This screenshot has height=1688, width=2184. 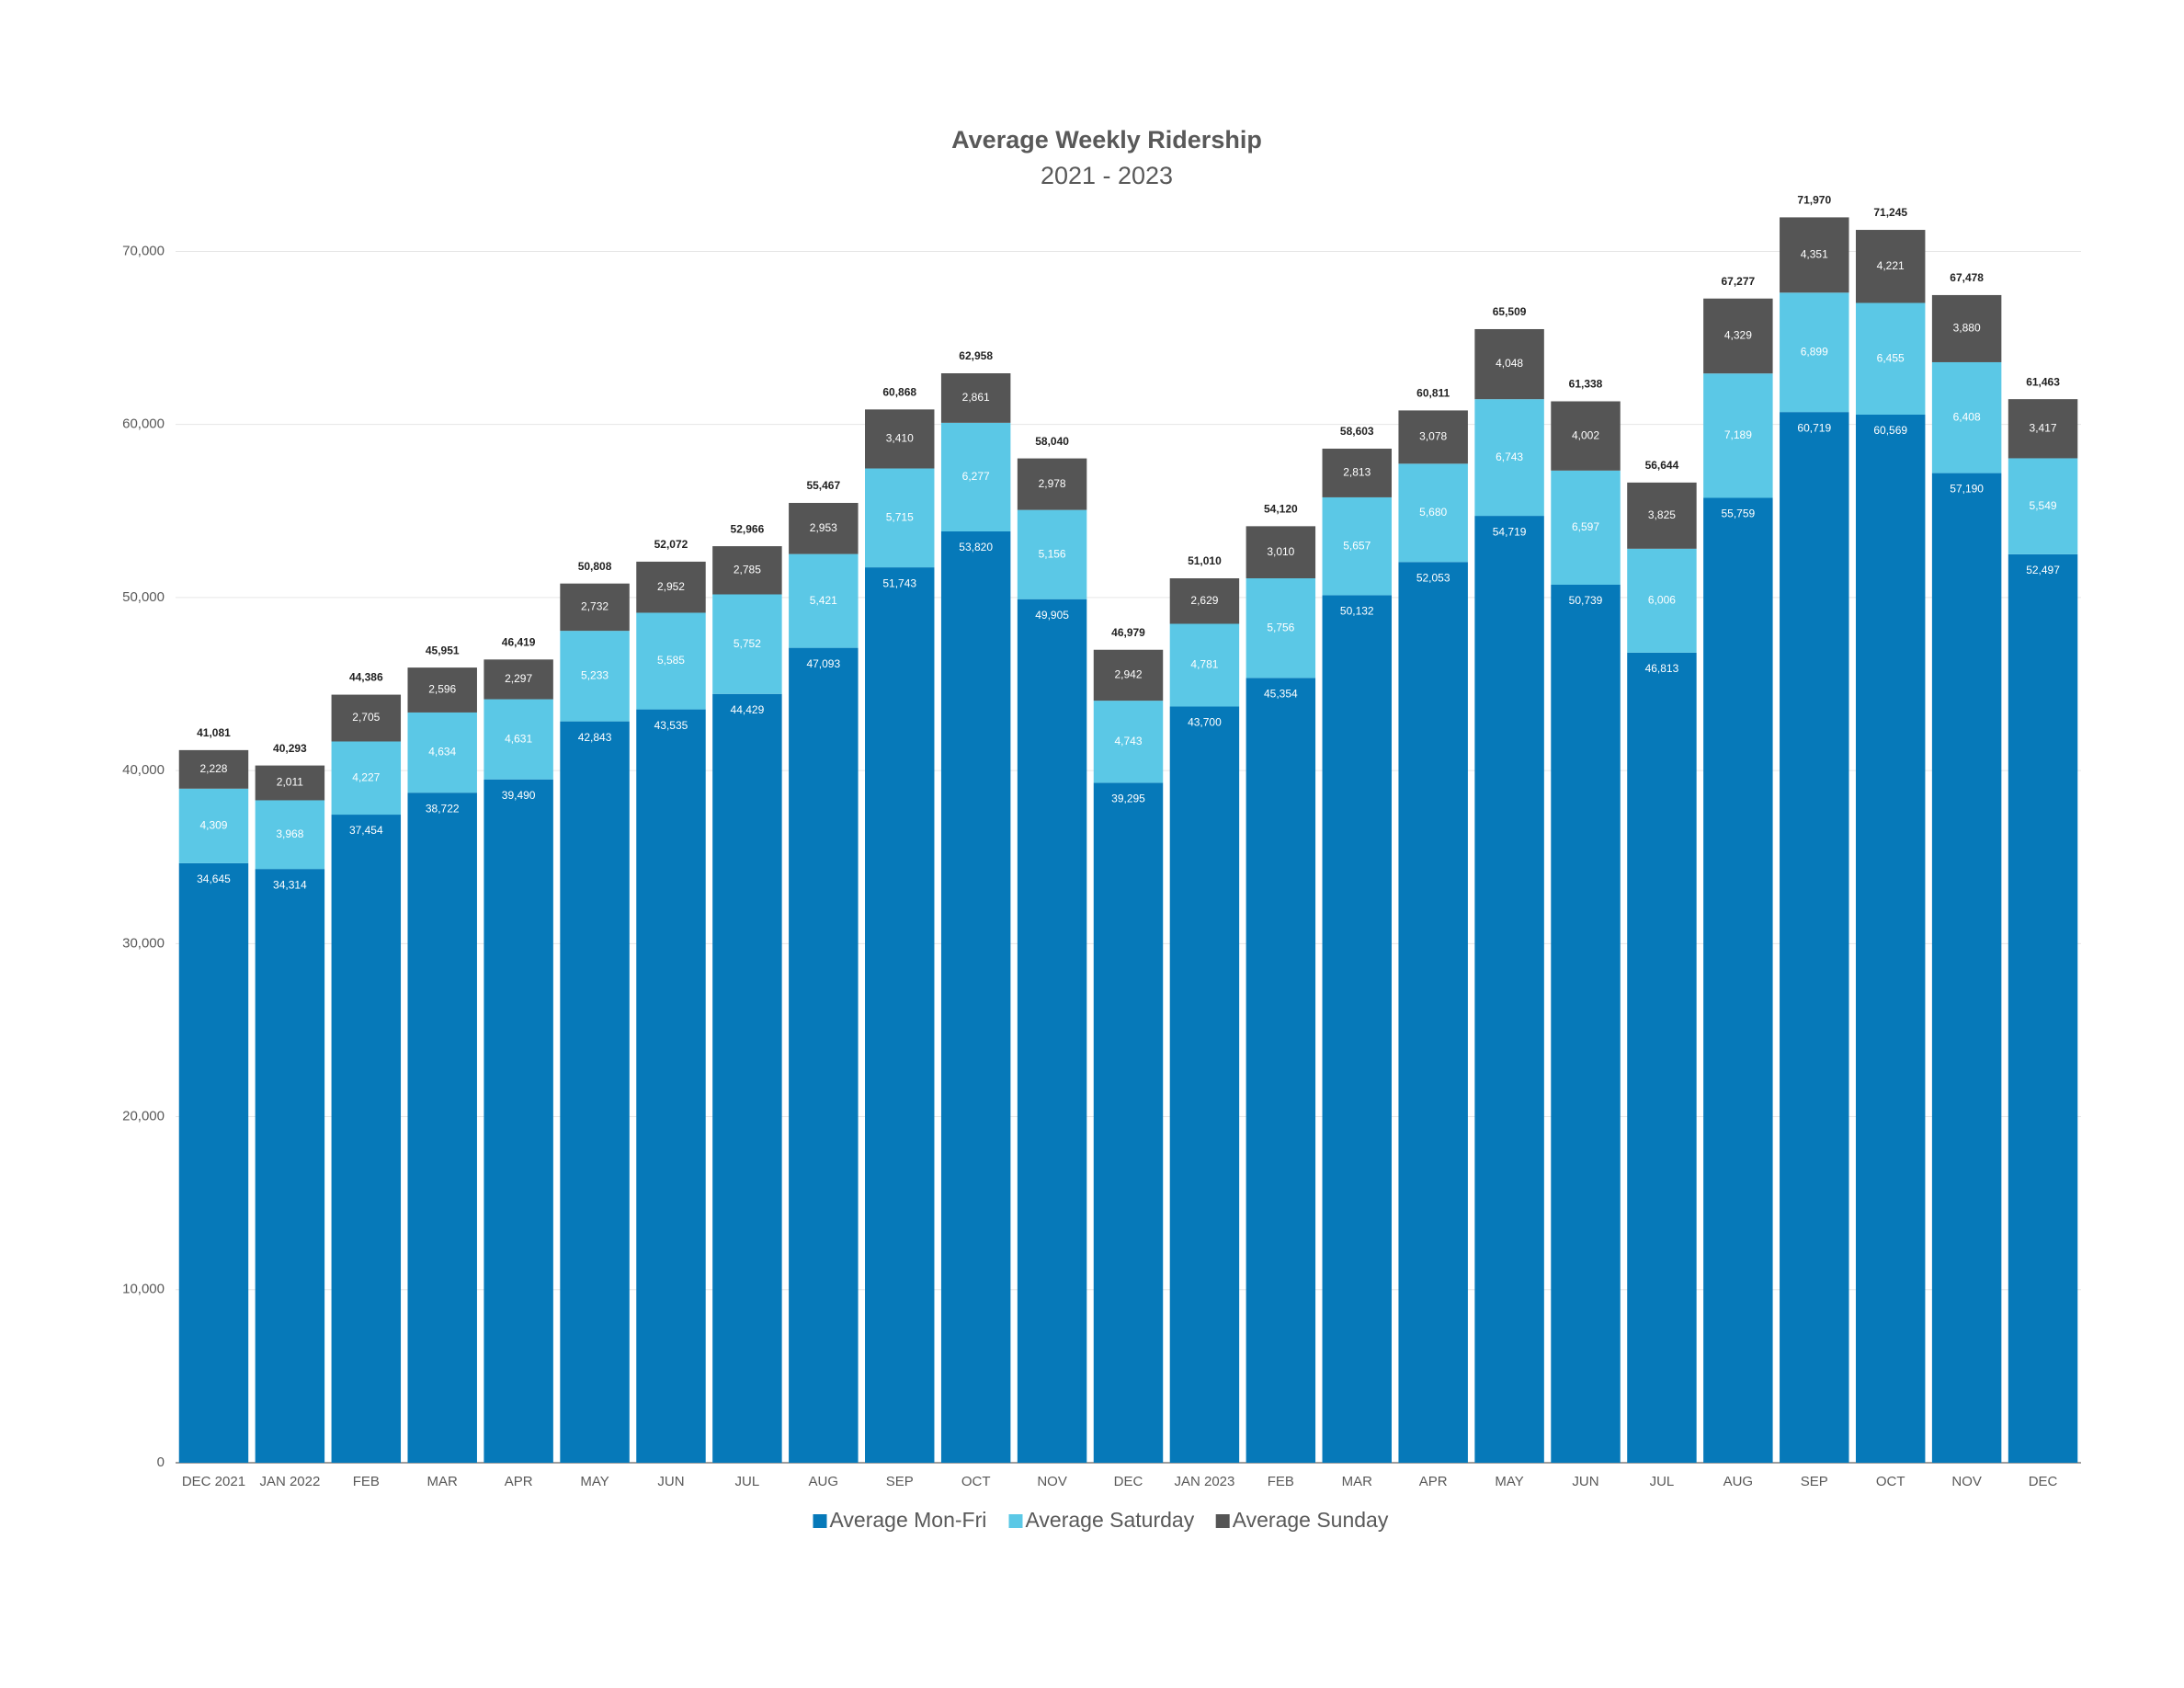 What do you see at coordinates (595, 607) in the screenshot?
I see `data-label: 2,732` at bounding box center [595, 607].